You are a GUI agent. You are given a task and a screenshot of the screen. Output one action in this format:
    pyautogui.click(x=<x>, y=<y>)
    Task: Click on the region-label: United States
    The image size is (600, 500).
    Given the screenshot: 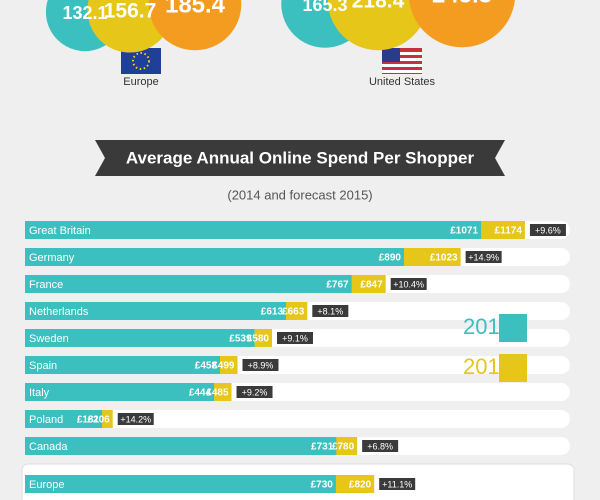 What is the action you would take?
    pyautogui.click(x=402, y=82)
    